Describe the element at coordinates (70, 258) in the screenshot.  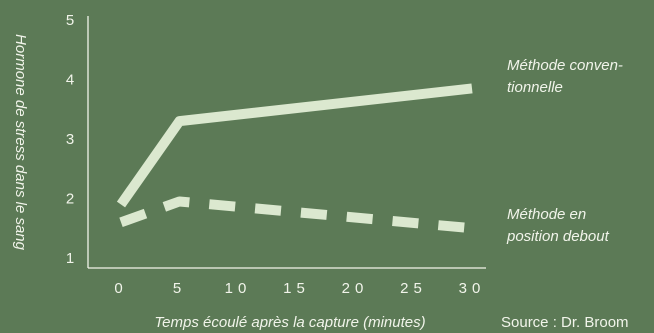
I see `y-tick-label: 1` at that location.